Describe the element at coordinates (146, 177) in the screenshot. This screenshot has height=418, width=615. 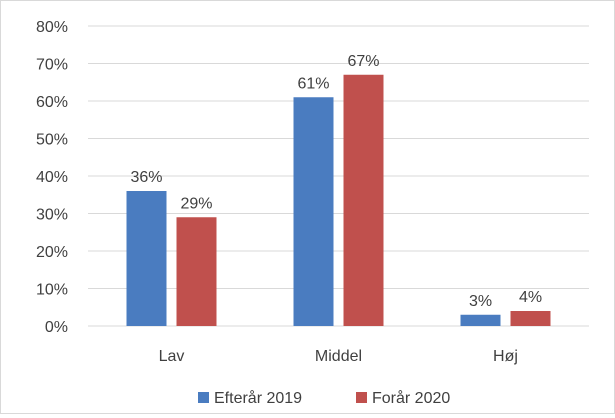
I see `data-label: 36%` at that location.